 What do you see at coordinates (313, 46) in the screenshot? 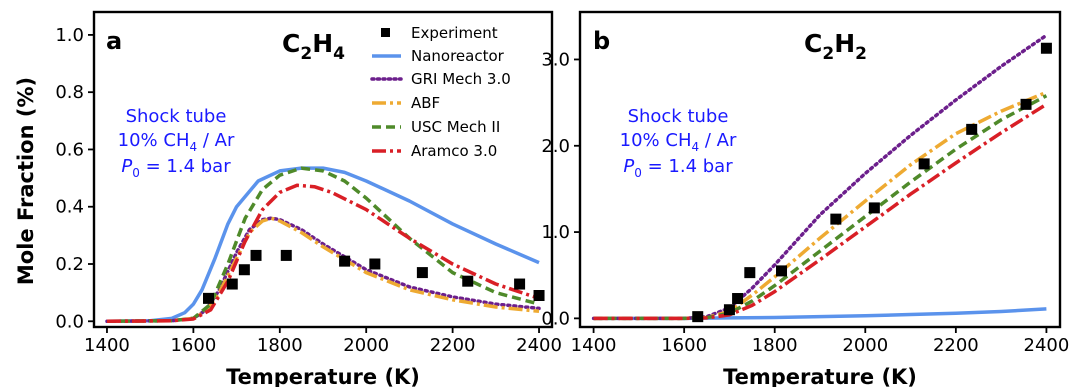
I see `panel-a-species: C2H4` at bounding box center [313, 46].